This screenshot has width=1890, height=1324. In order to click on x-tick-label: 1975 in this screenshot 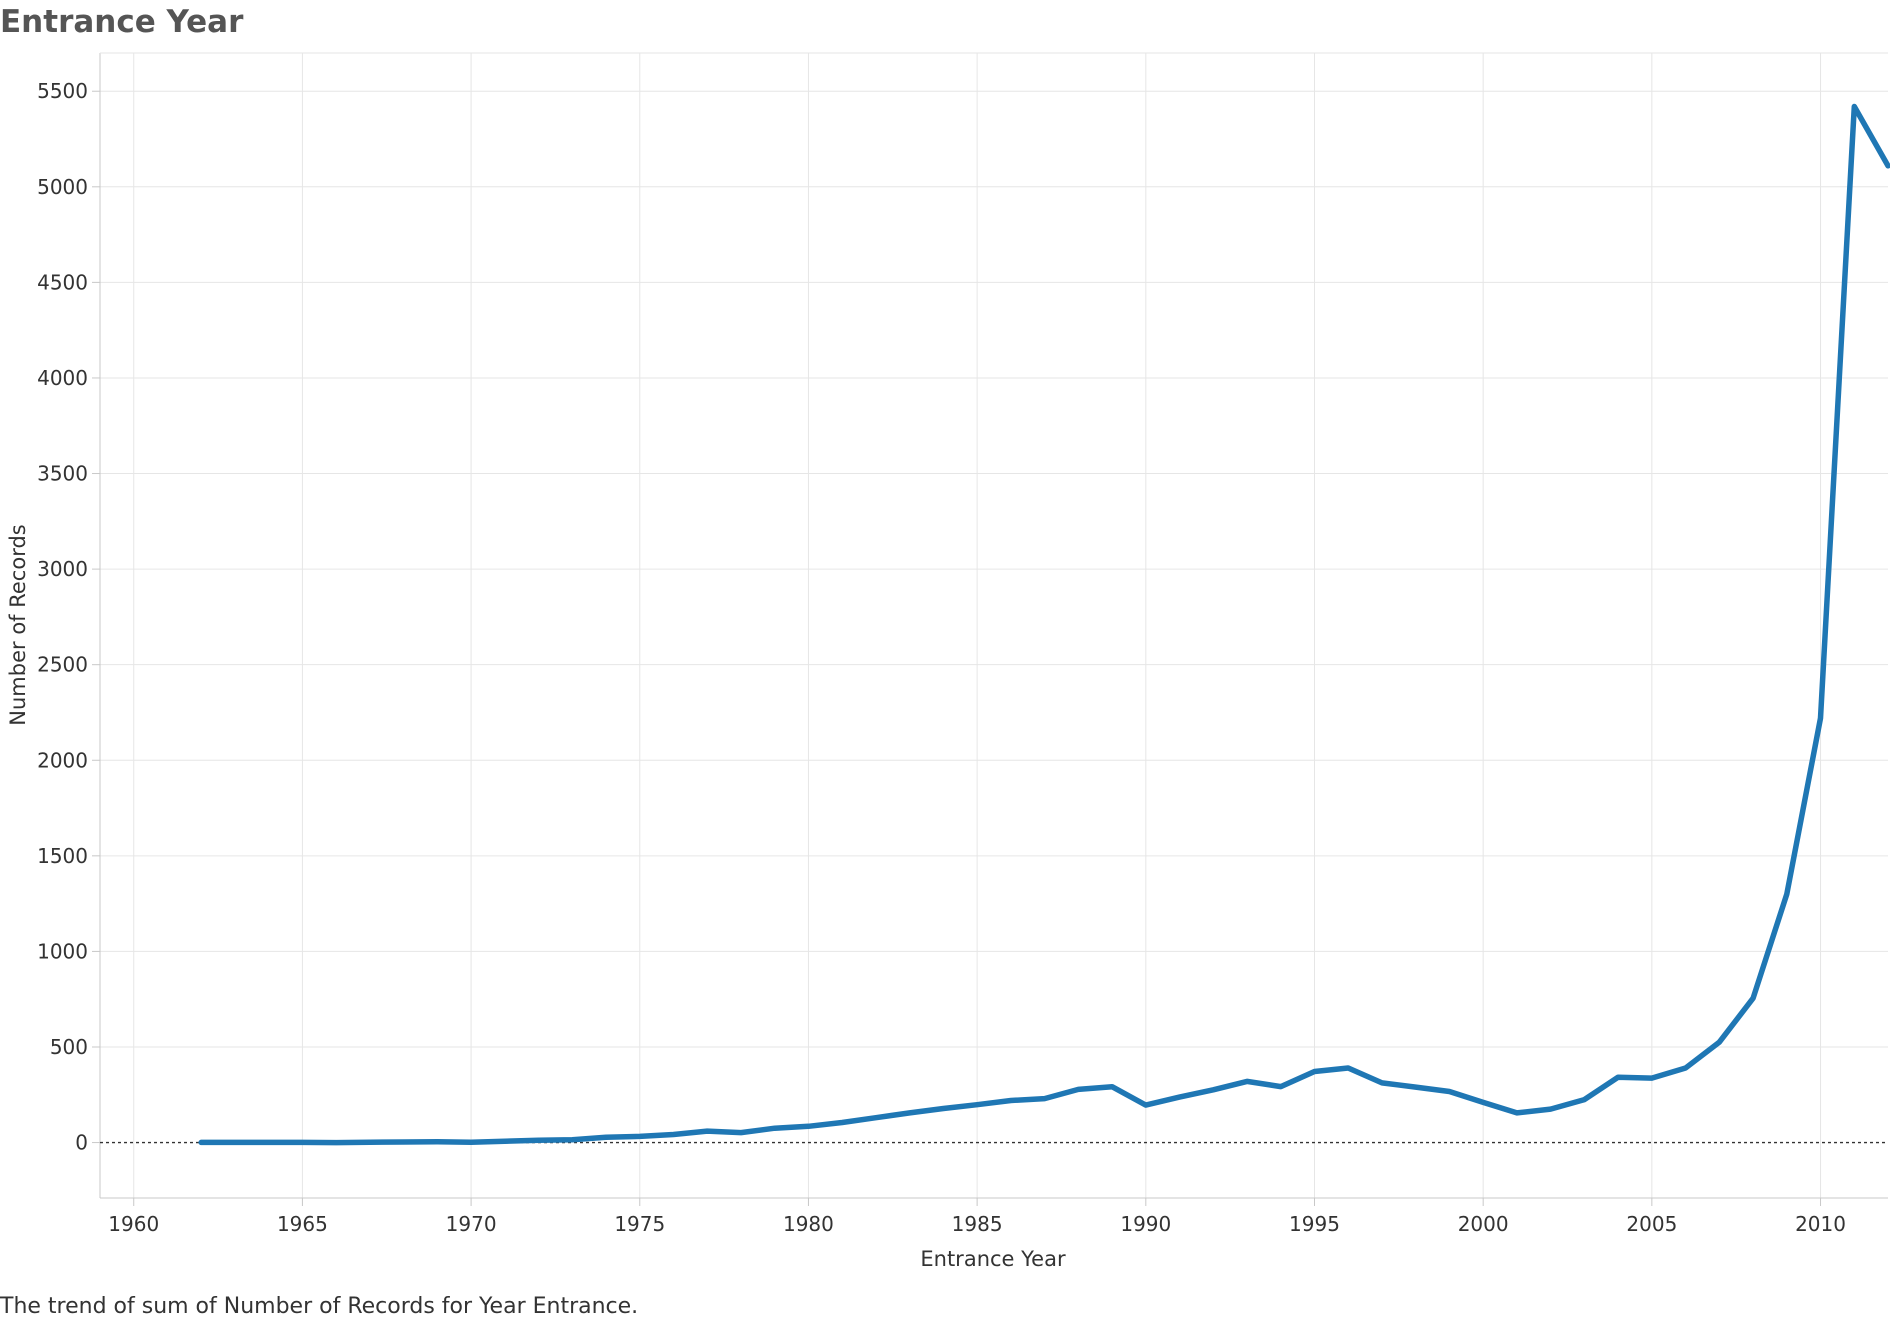, I will do `click(639, 1224)`.